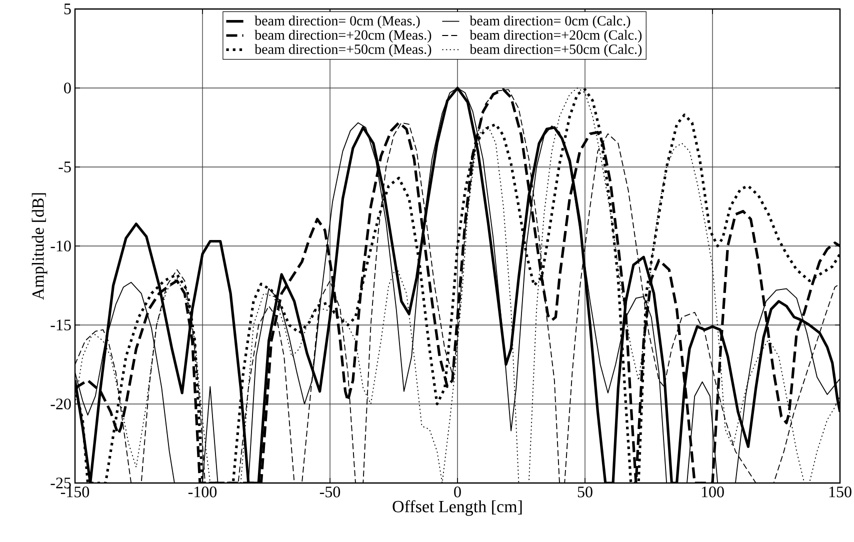 The height and width of the screenshot is (542, 854). What do you see at coordinates (40, 246) in the screenshot?
I see `y-axis-title: Amplitude [dB]` at bounding box center [40, 246].